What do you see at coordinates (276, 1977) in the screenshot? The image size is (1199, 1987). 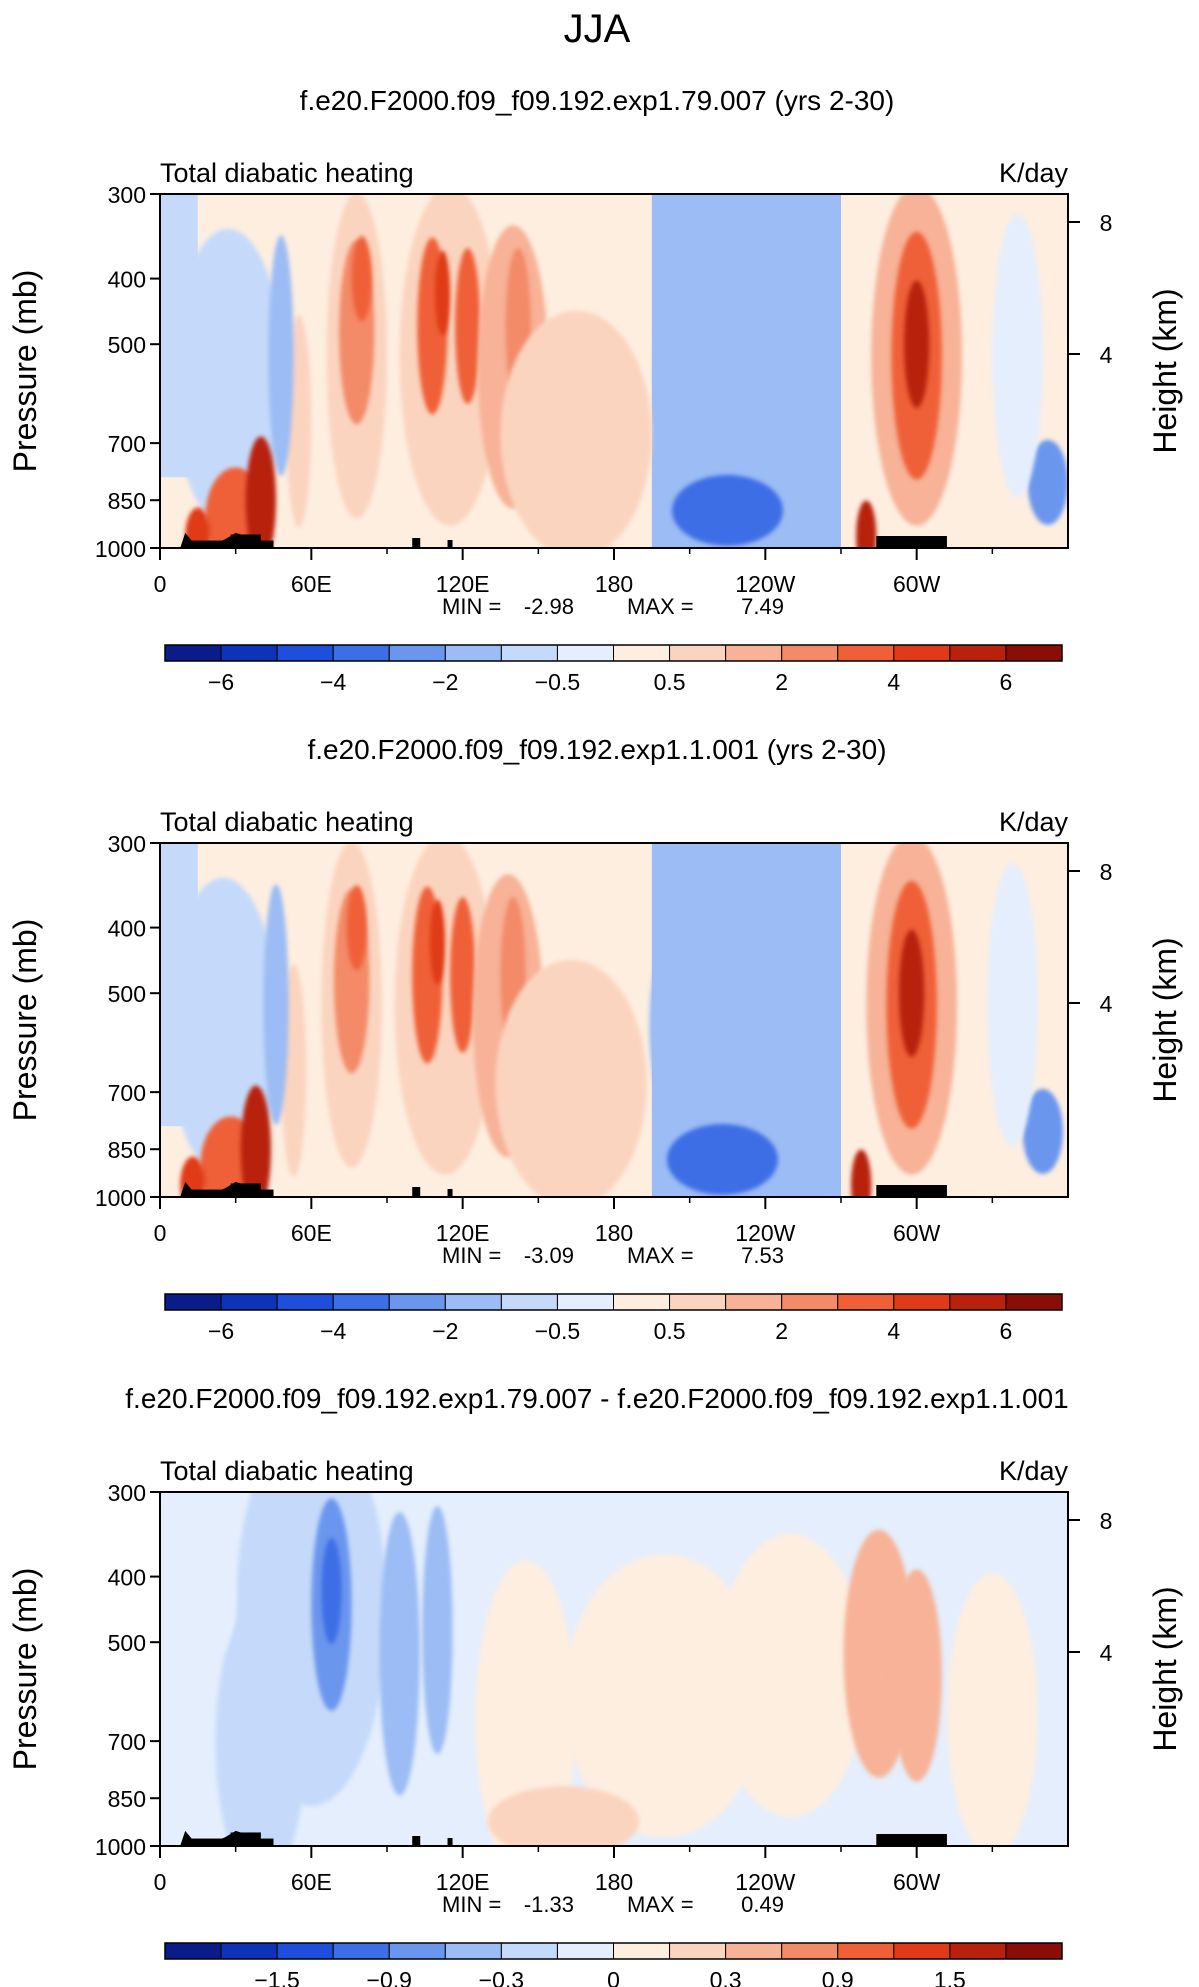 I see `colorbar-tick-label: −1.5` at bounding box center [276, 1977].